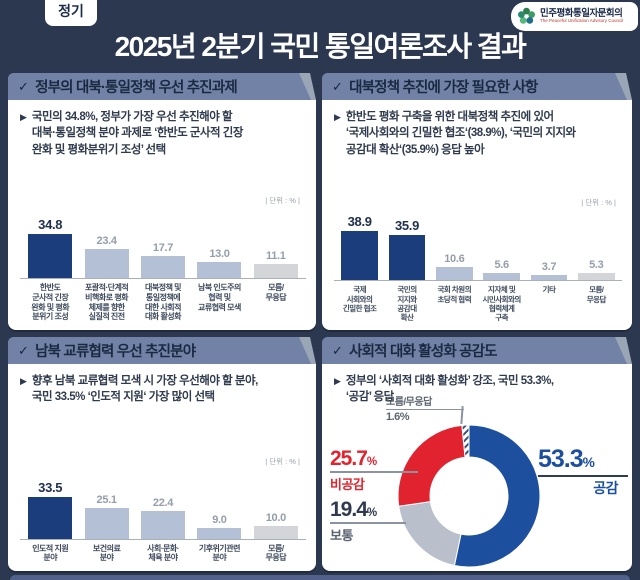  I want to click on bar-column: 5.6, so click(501, 270).